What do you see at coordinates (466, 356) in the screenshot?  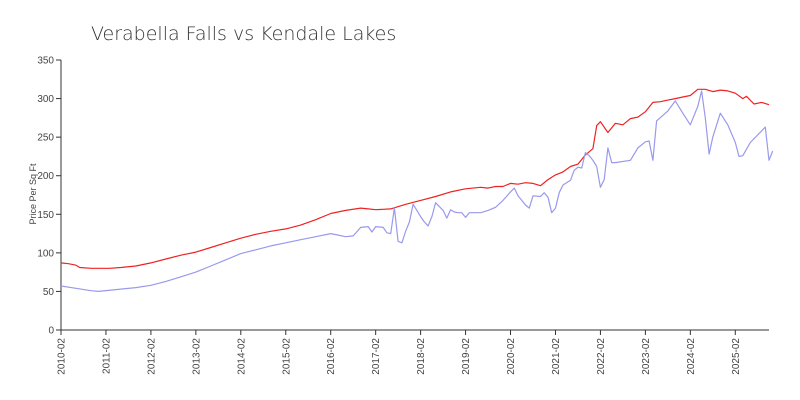 I see `x-tick-label: 2019-02` at bounding box center [466, 356].